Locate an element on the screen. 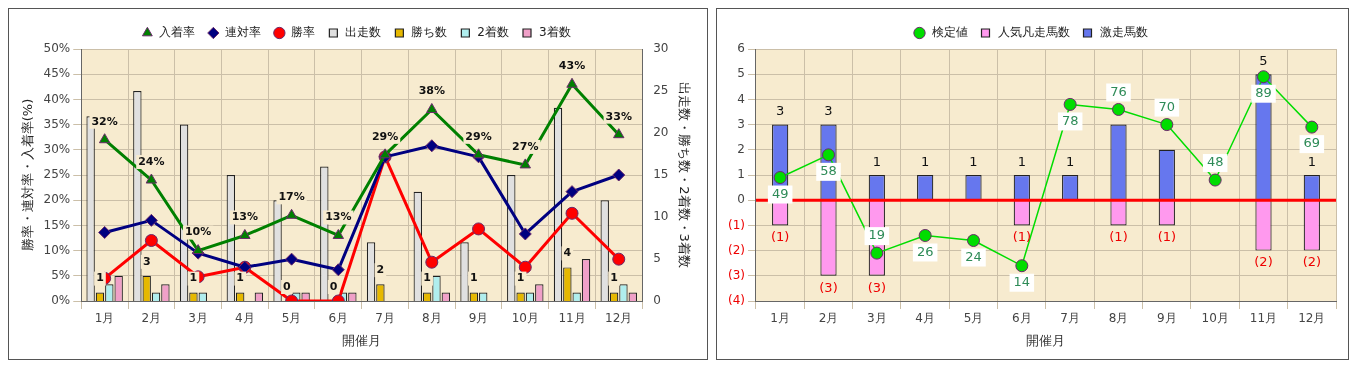  y-tick-label: 0 is located at coordinates (741, 199).